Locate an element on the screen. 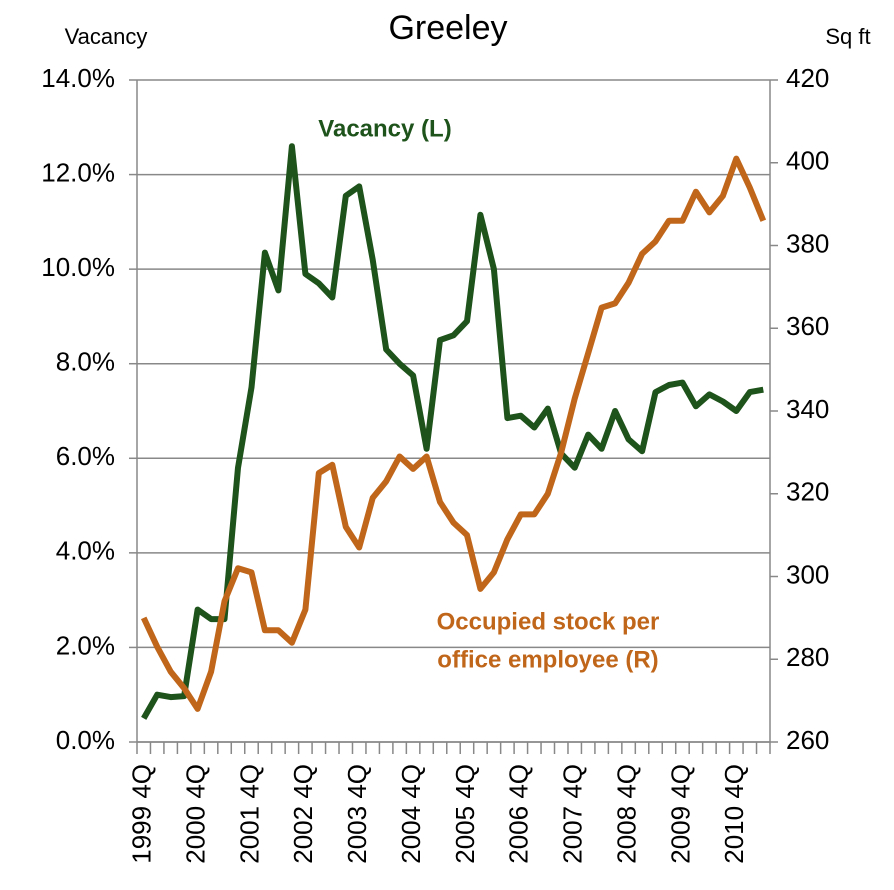 This screenshot has height=890, width=894. y-axis-label: Vacancy is located at coordinates (106, 36).